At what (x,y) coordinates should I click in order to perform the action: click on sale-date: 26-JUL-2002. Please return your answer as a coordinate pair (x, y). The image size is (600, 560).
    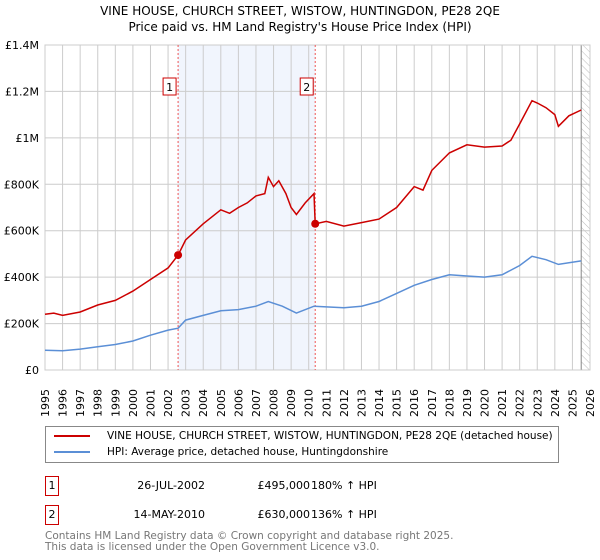
    Looking at the image, I should click on (171, 485).